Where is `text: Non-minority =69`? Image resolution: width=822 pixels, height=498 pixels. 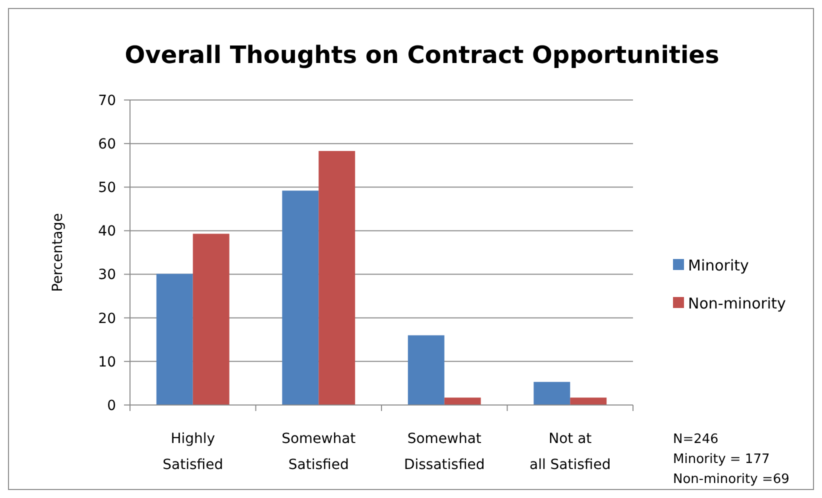
text: Non-minority =69 is located at coordinates (731, 479).